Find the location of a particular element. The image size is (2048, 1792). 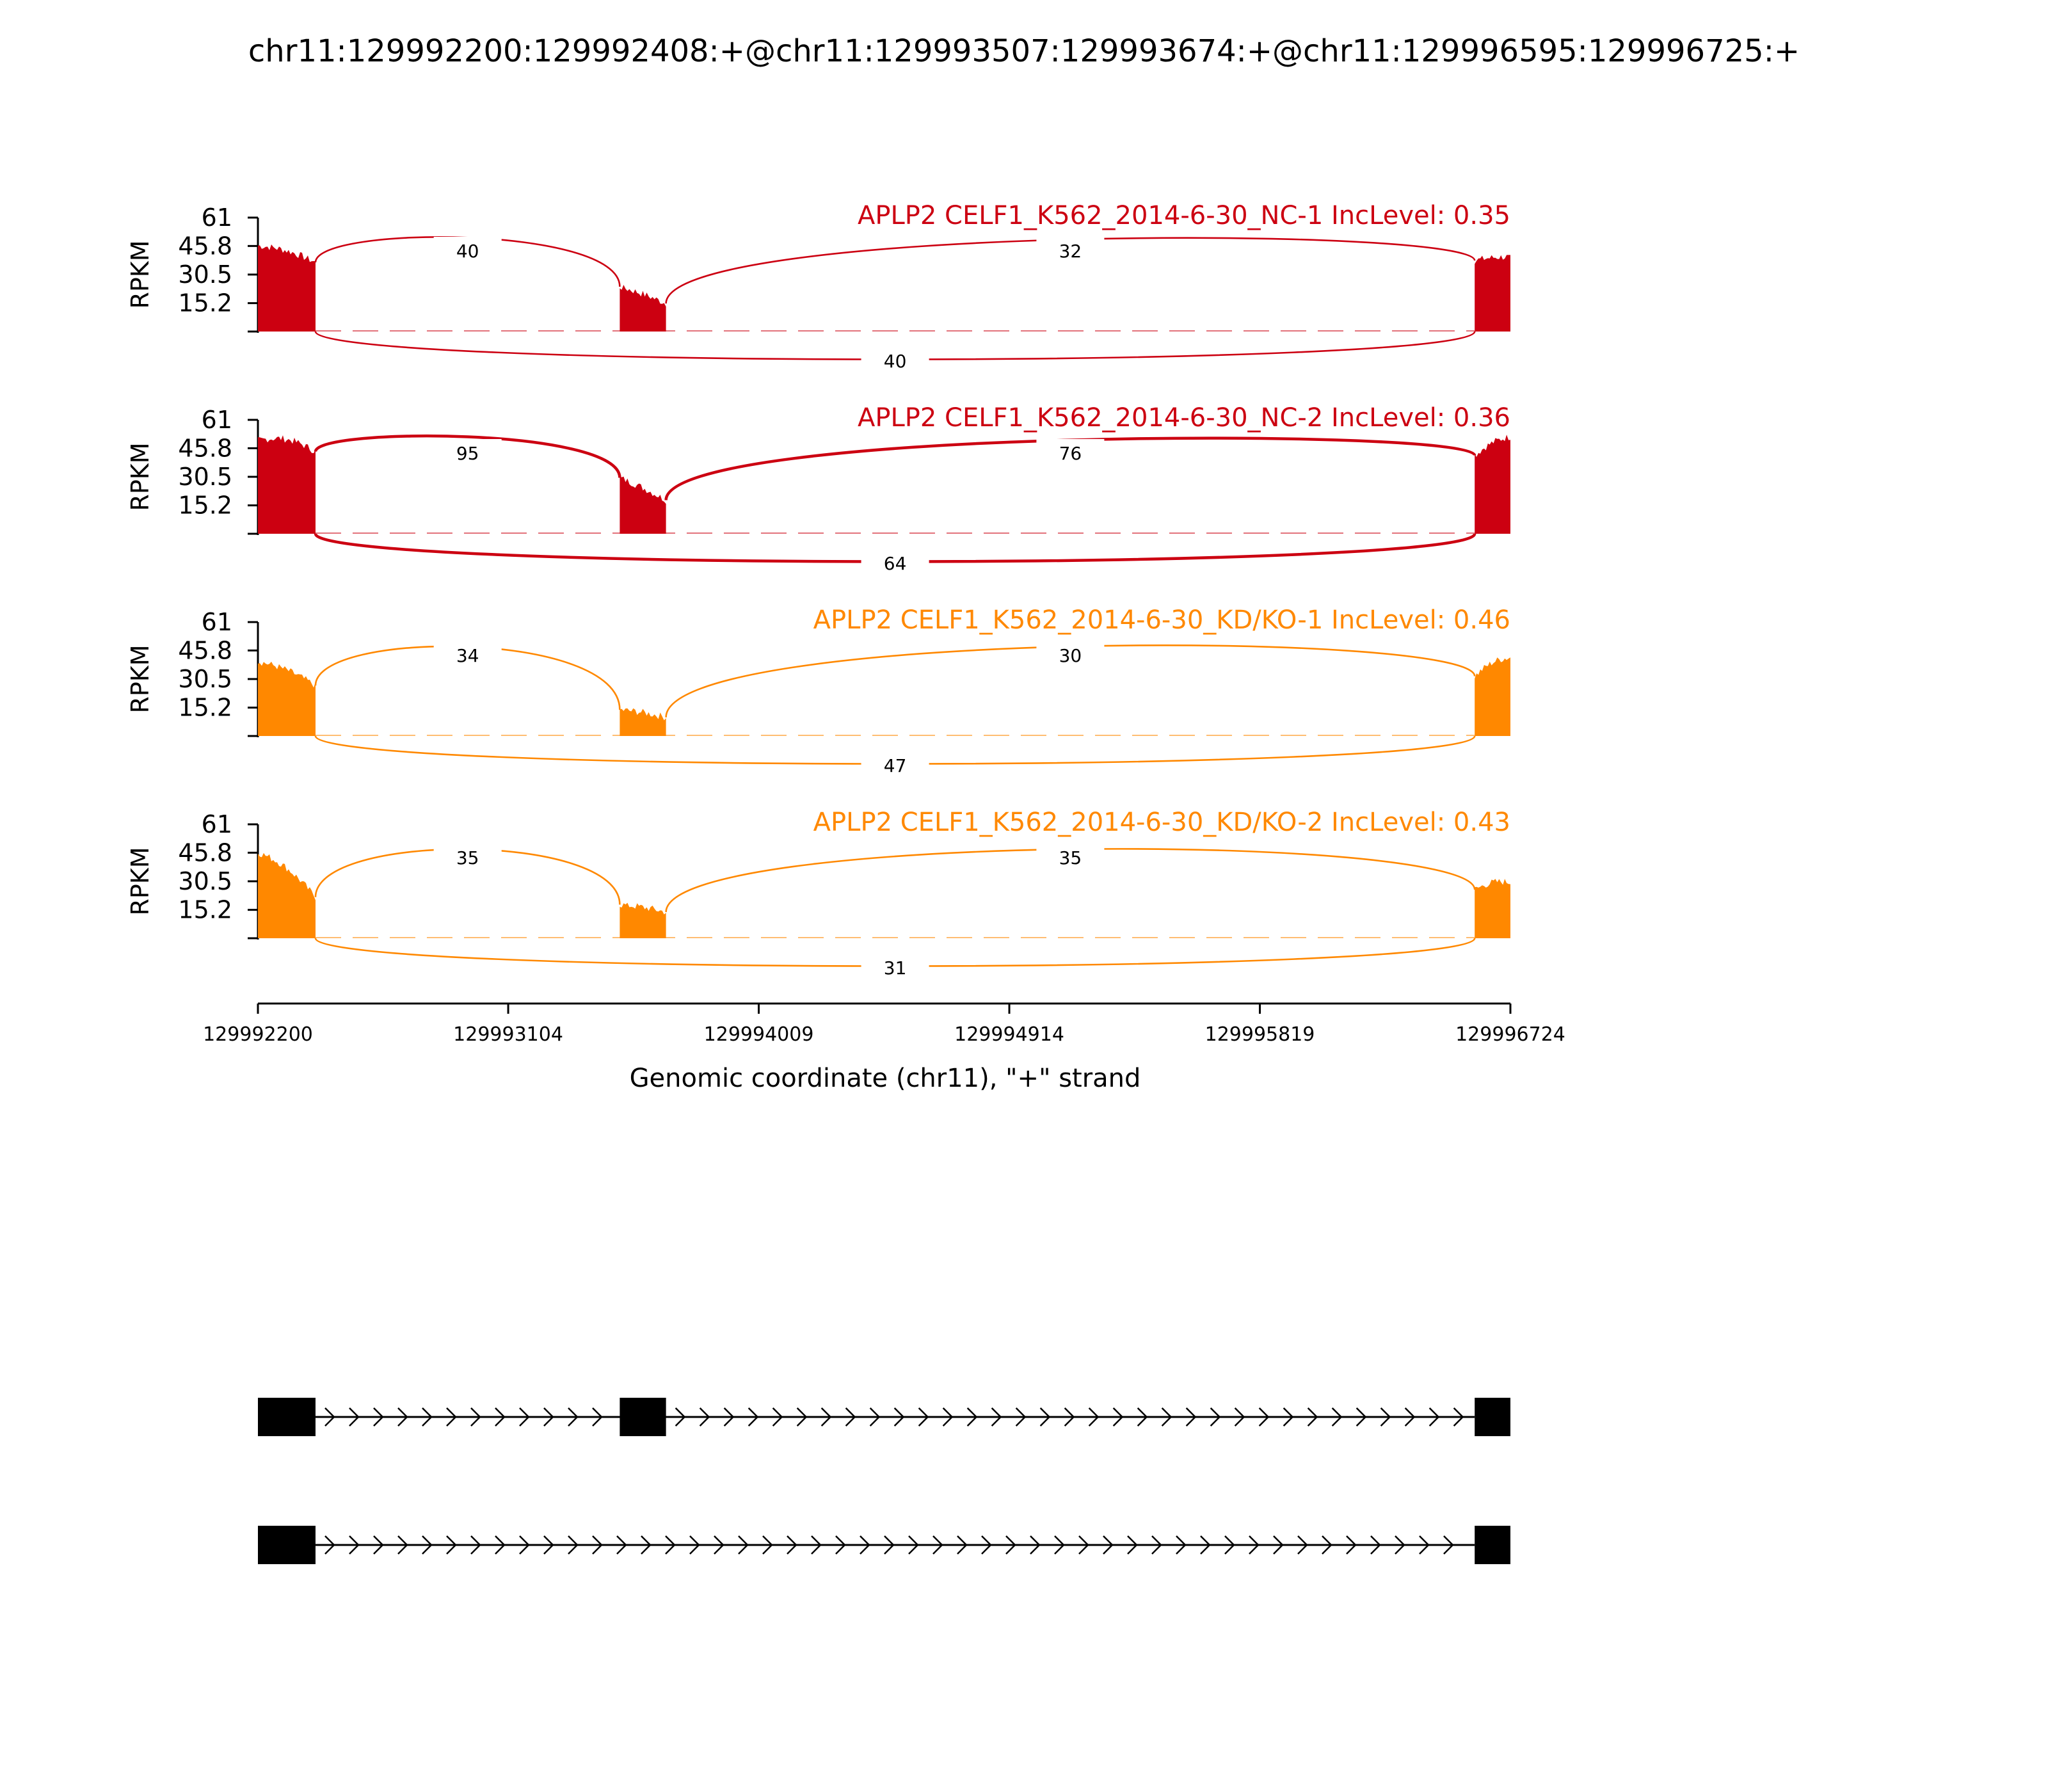

x-tick-label: 129995819 is located at coordinates (1260, 1034).